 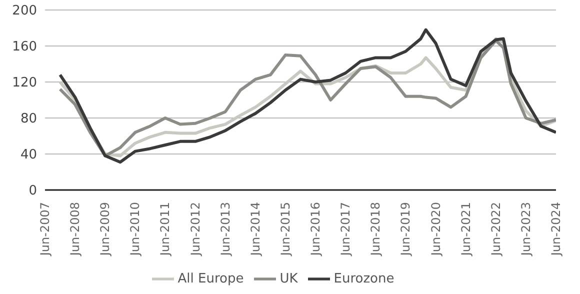 I want to click on x-tick-label: Jun-2023, so click(x=525, y=229).